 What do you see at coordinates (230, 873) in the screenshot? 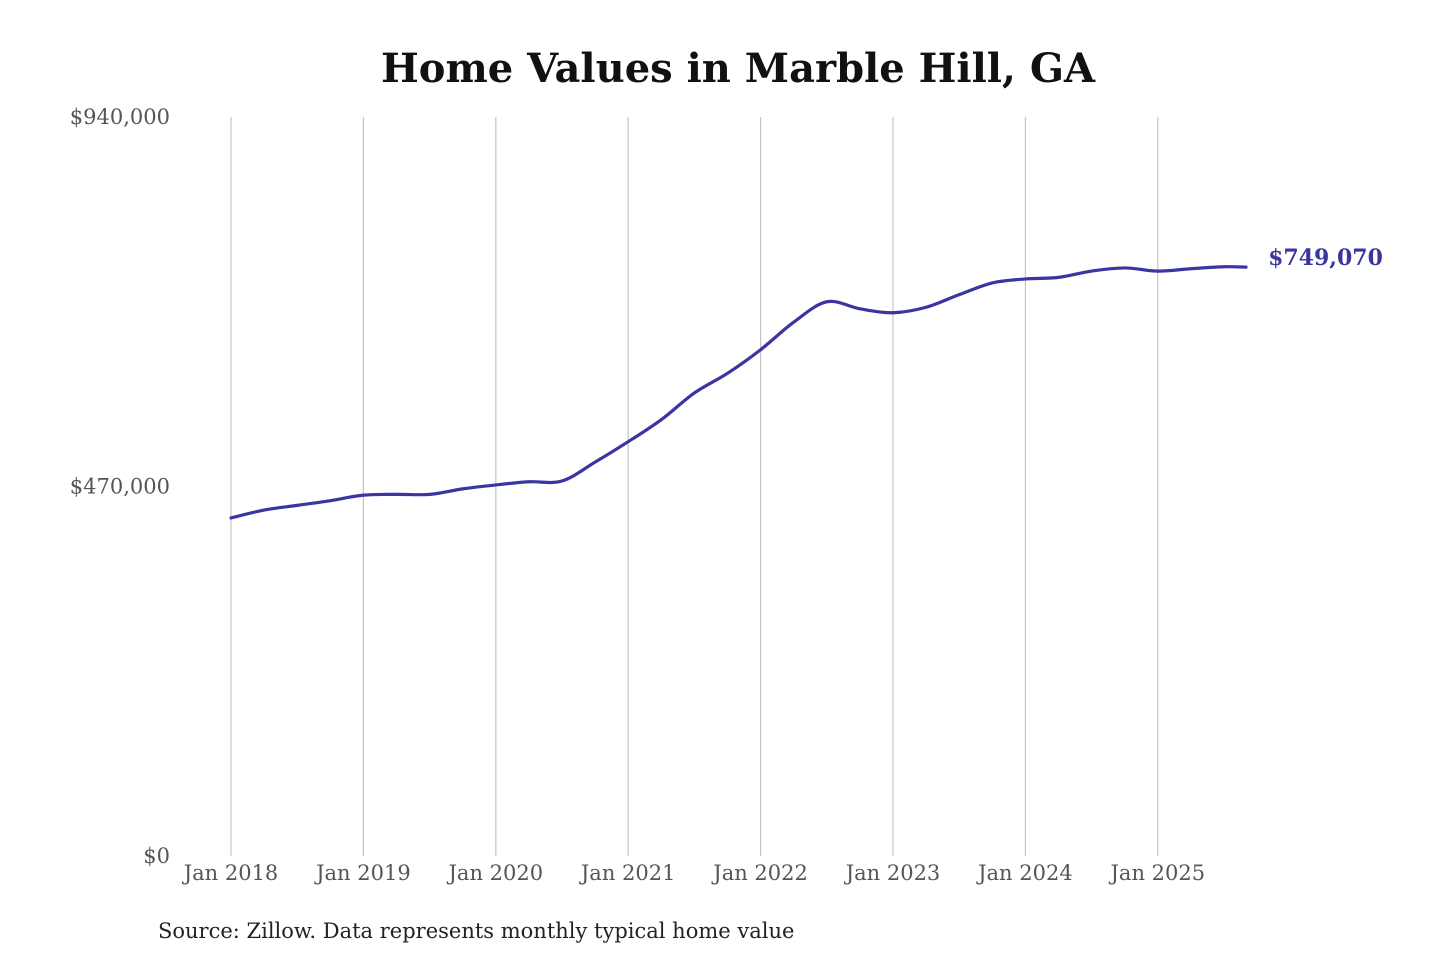
I see `x-tick-label: Jan 2018` at bounding box center [230, 873].